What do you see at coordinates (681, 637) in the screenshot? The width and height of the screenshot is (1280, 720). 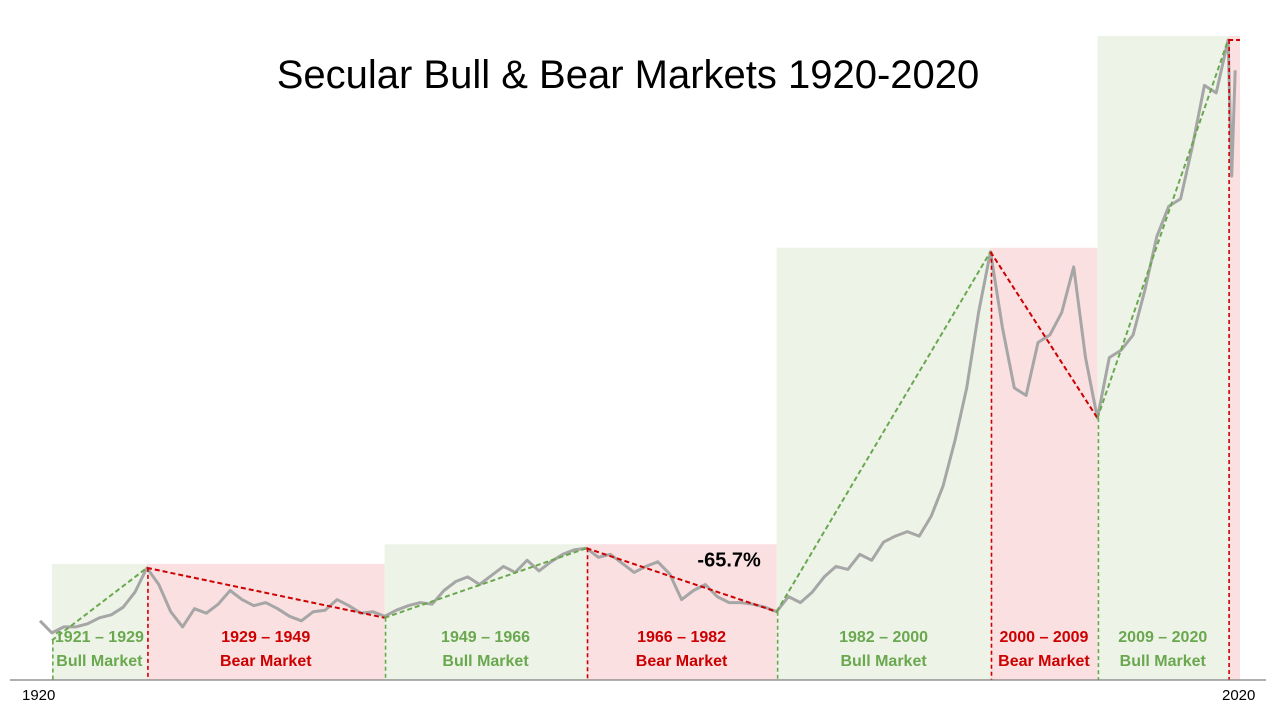 I see `period-years-label: 1966 – 1982` at bounding box center [681, 637].